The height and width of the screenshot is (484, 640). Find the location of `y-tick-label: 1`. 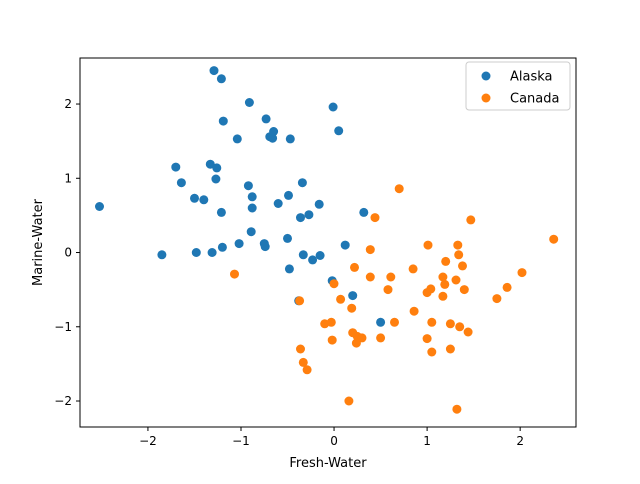

y-tick-label: 1 is located at coordinates (68, 178).